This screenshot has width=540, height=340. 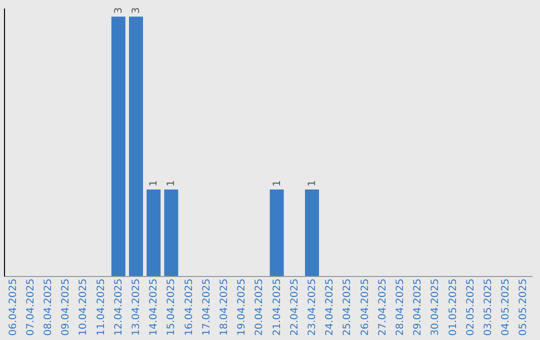 I want to click on x-tick-label: 06.04.2025, so click(x=13, y=307).